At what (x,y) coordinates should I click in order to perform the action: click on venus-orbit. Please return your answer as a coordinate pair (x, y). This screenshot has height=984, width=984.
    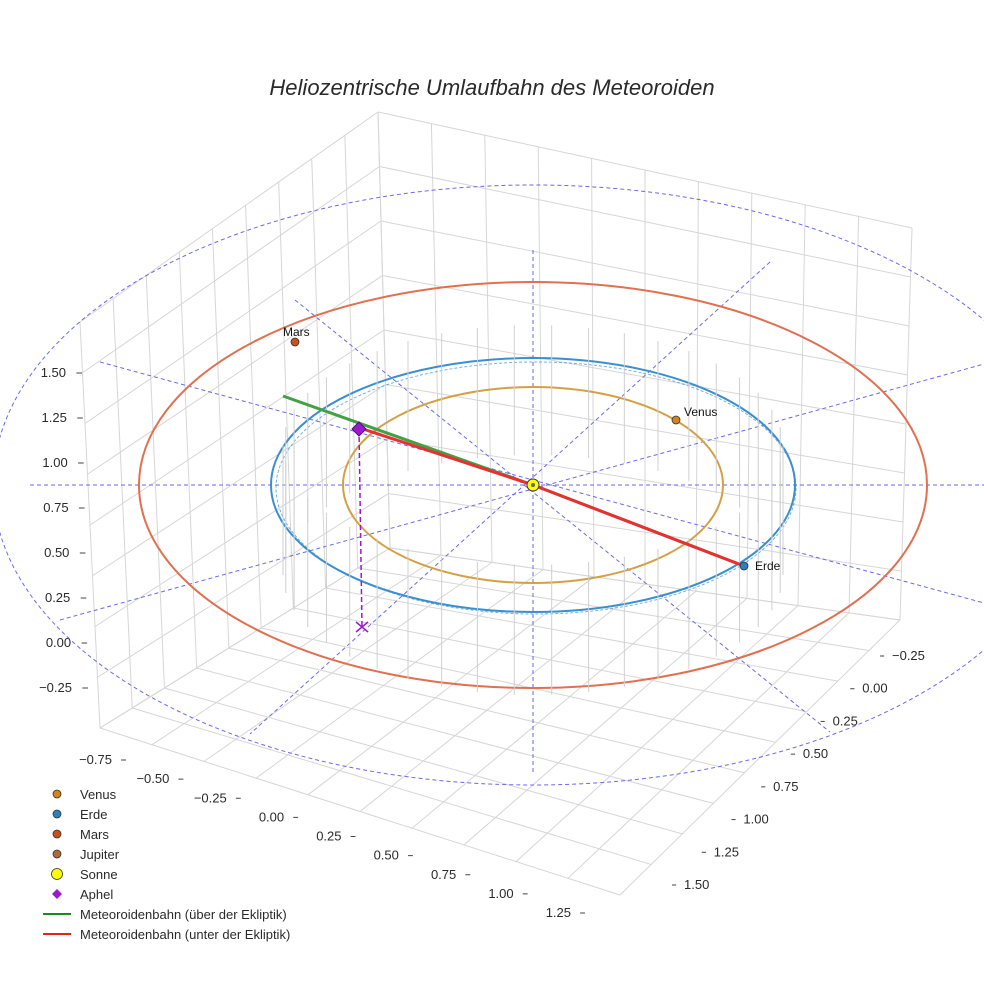
    Looking at the image, I should click on (533, 485).